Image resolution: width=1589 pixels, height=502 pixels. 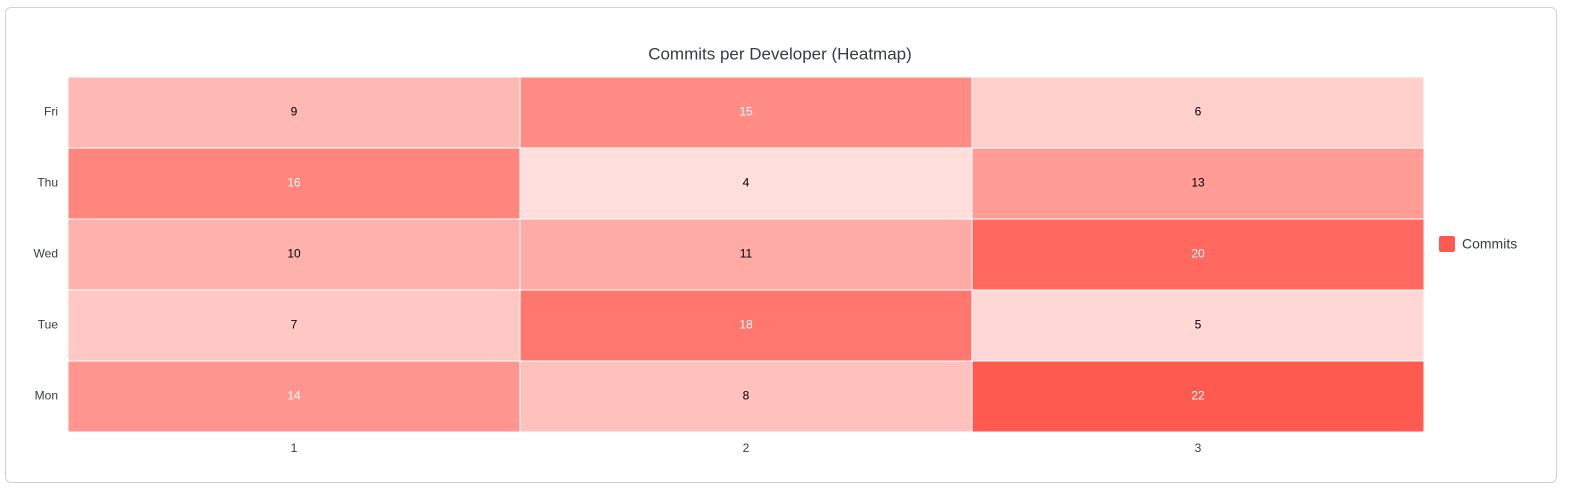 I want to click on data-label: 6, so click(x=1198, y=112).